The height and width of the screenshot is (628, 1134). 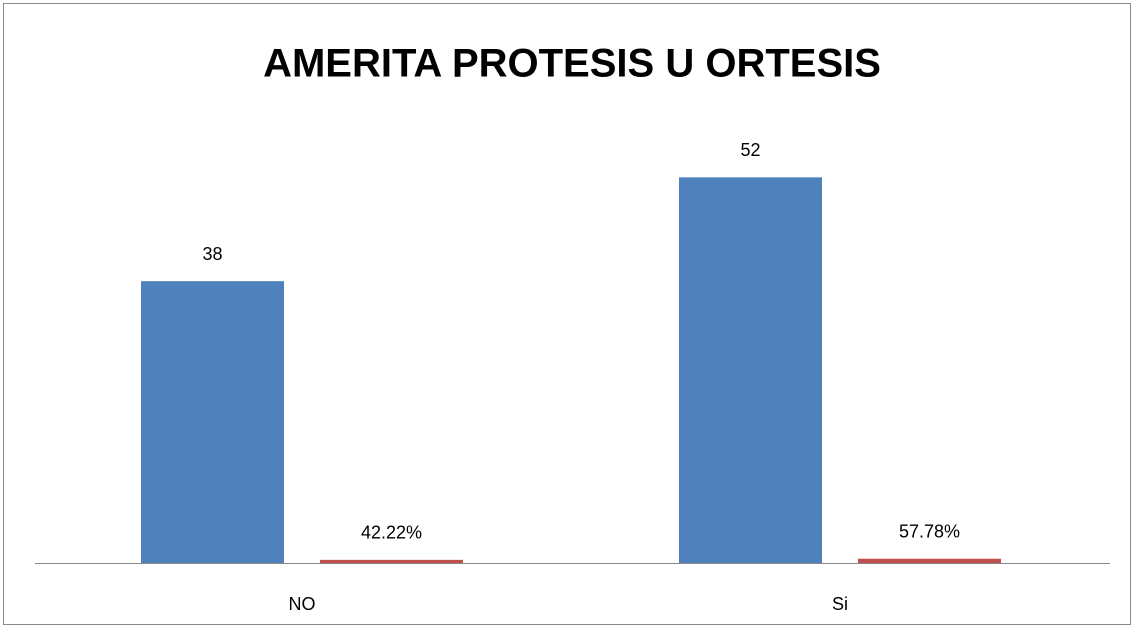 I want to click on data-label: 57.78%, so click(x=929, y=531).